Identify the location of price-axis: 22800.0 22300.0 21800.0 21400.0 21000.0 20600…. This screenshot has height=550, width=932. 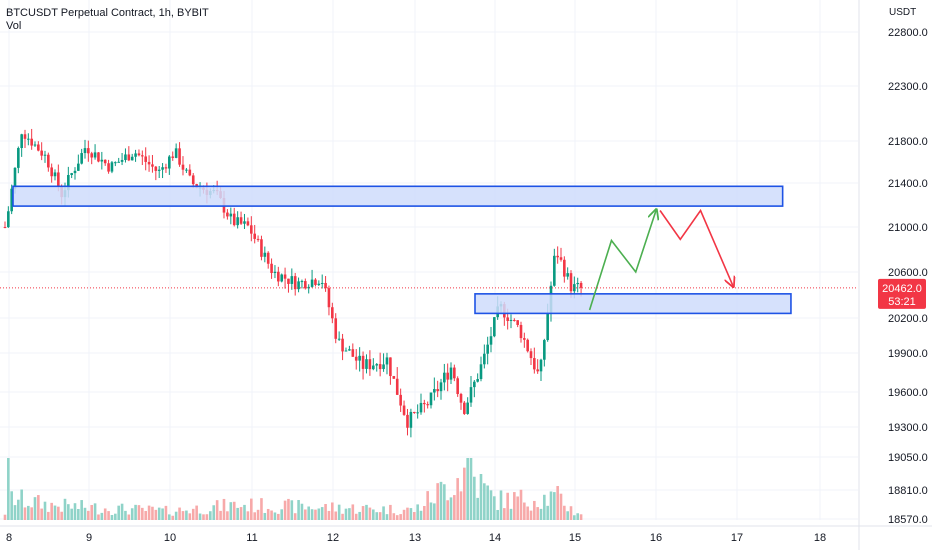
(893, 275).